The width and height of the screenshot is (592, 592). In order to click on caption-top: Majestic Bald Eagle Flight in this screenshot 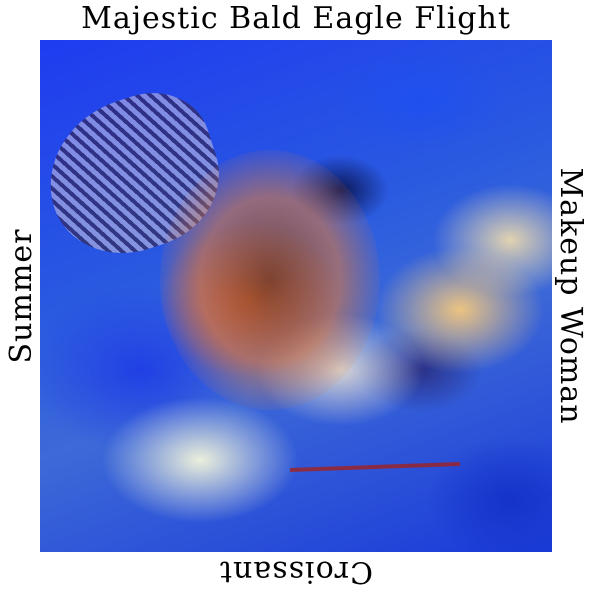, I will do `click(296, 18)`.